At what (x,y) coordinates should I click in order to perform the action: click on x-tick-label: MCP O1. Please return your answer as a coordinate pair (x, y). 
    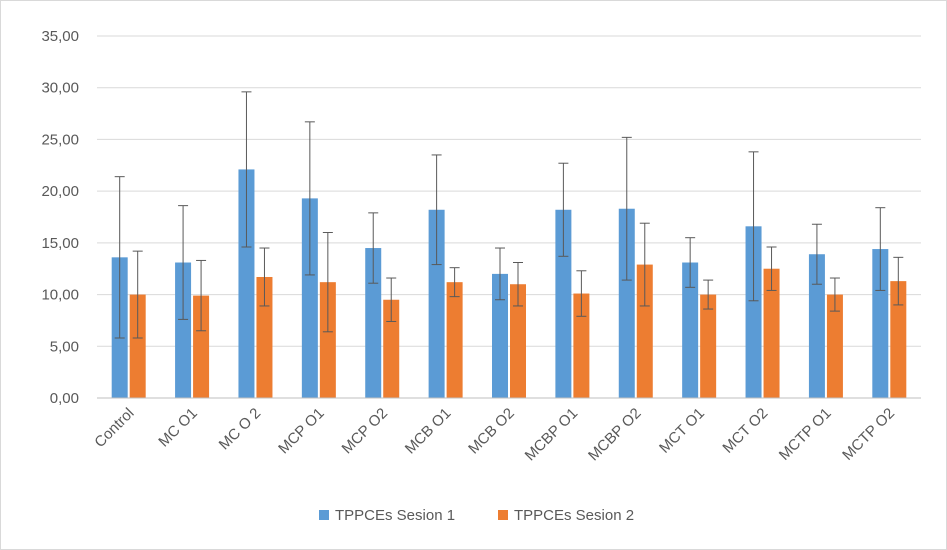
    Looking at the image, I should click on (301, 431).